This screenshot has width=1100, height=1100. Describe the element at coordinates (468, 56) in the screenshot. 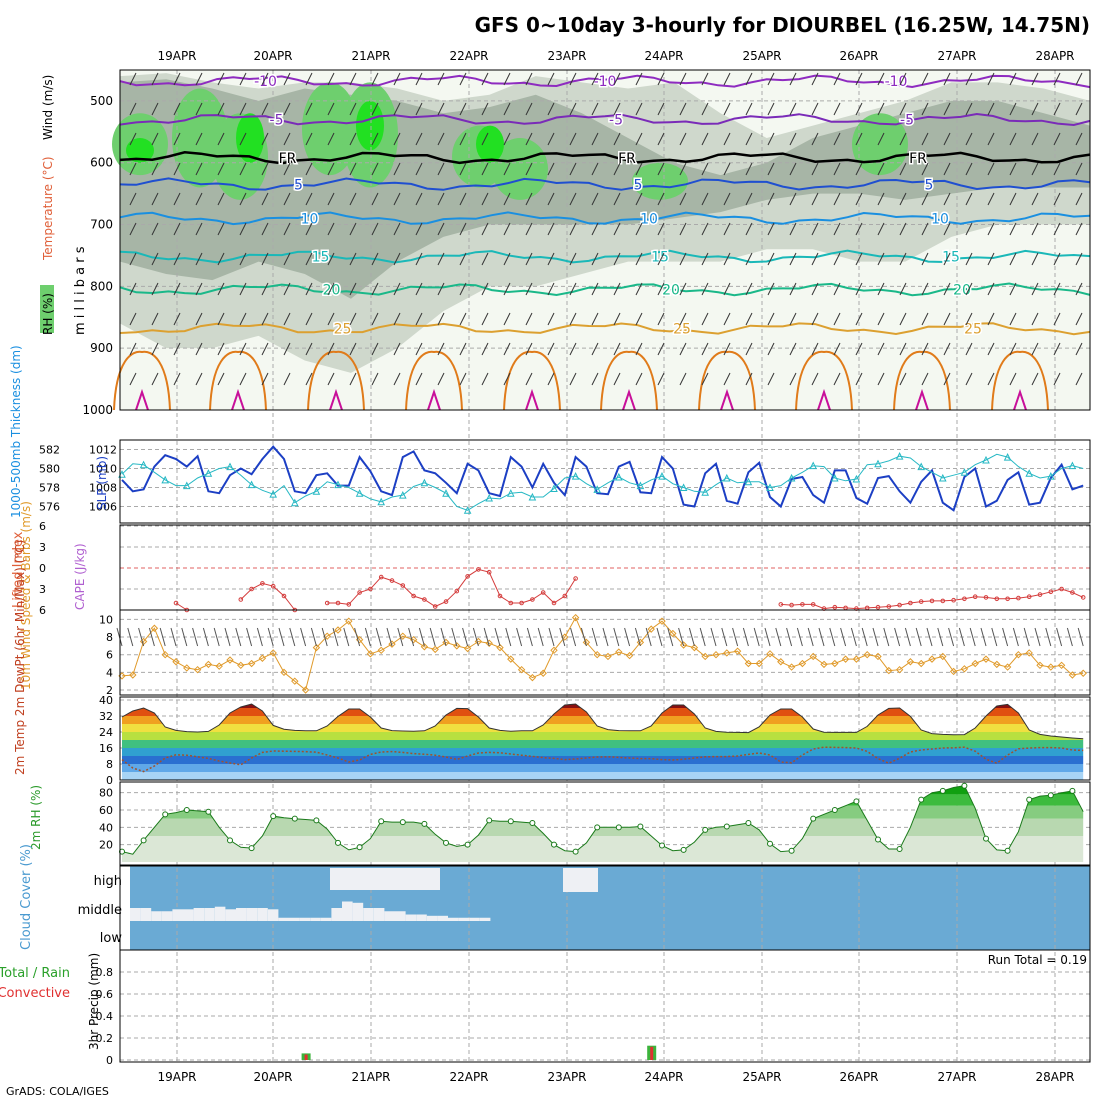

I see `date-label-top: 22APR` at that location.